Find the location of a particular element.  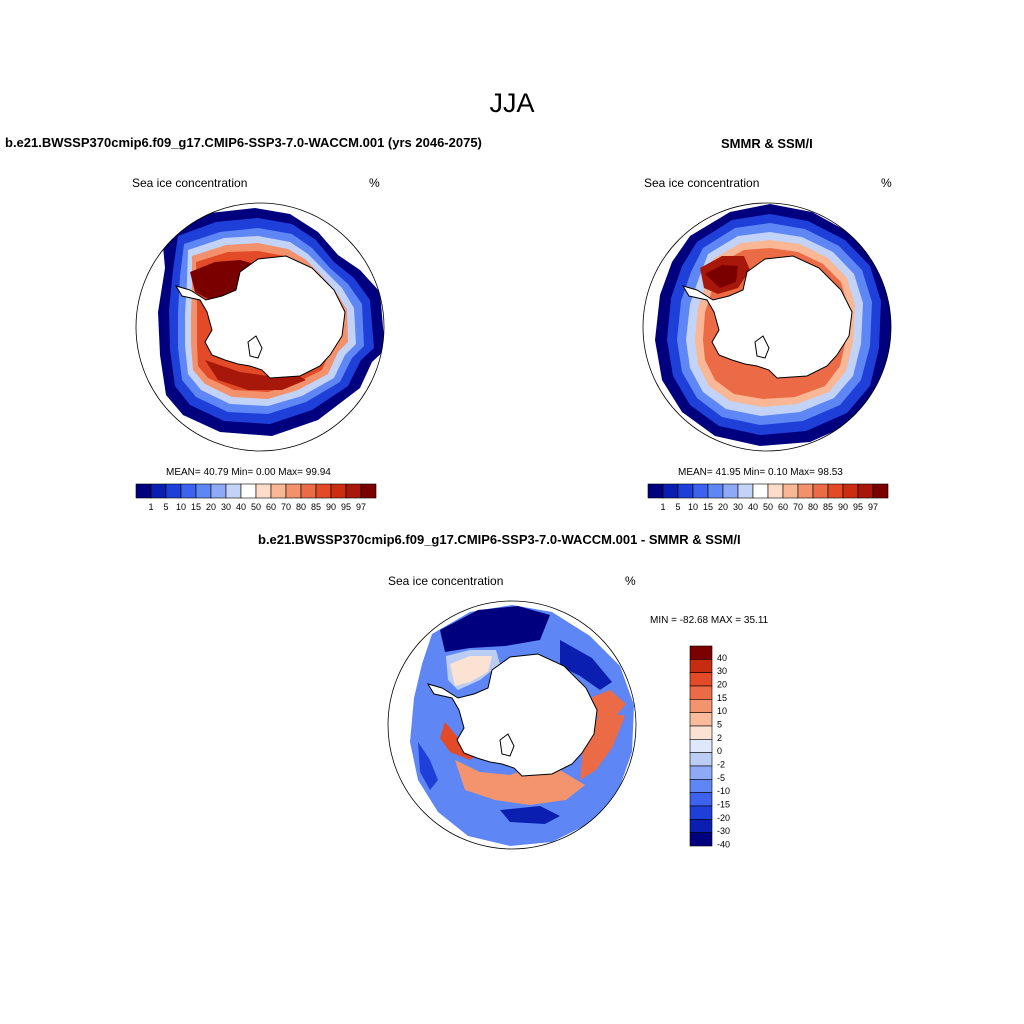

map-2-boundary is located at coordinates (767, 327).